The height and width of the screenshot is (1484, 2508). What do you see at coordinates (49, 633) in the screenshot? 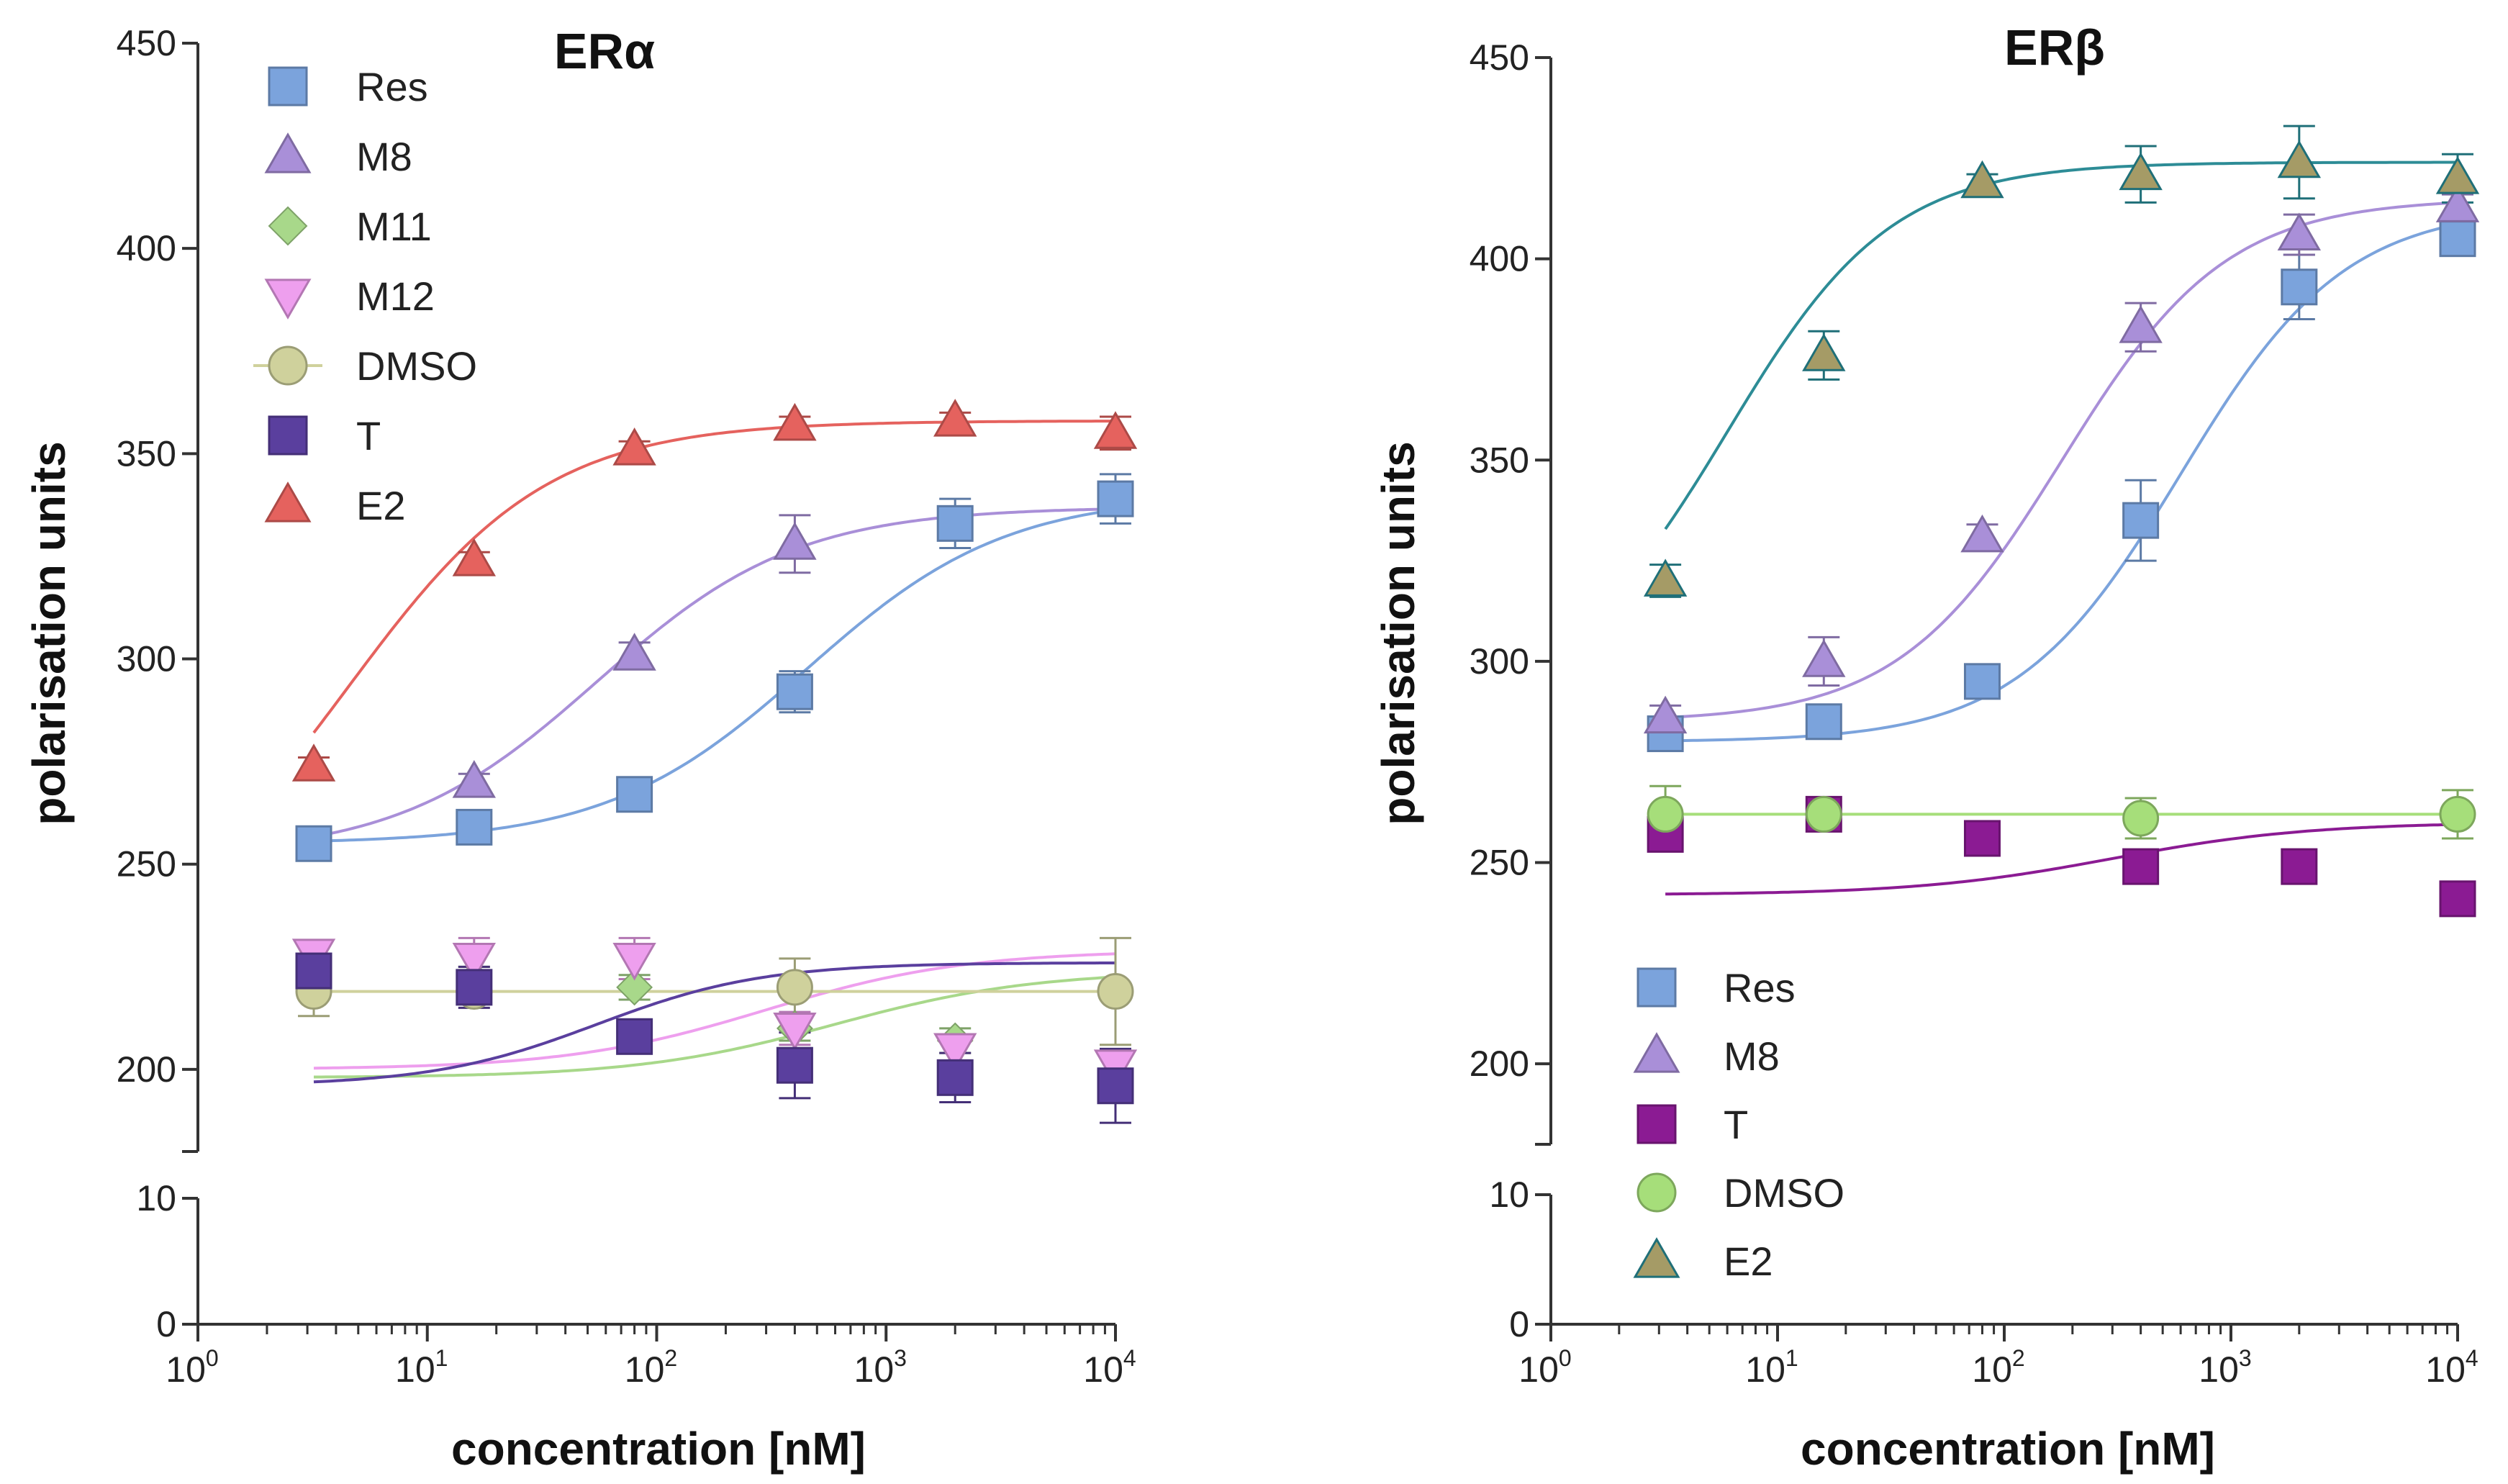
I see `y-axis-title: polarisation units` at bounding box center [49, 633].